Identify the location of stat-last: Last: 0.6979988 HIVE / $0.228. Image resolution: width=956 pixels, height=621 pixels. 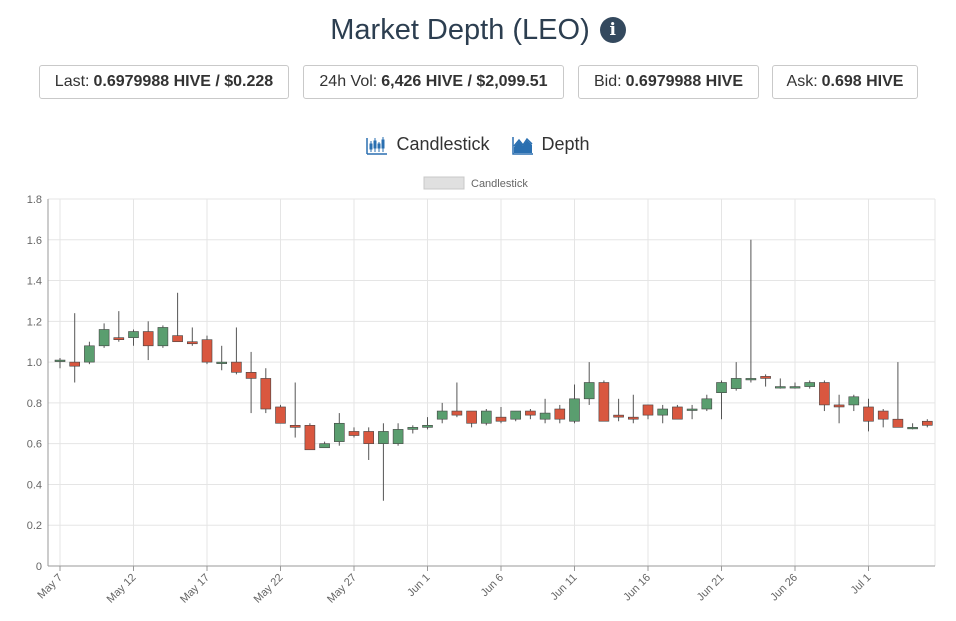
(164, 82).